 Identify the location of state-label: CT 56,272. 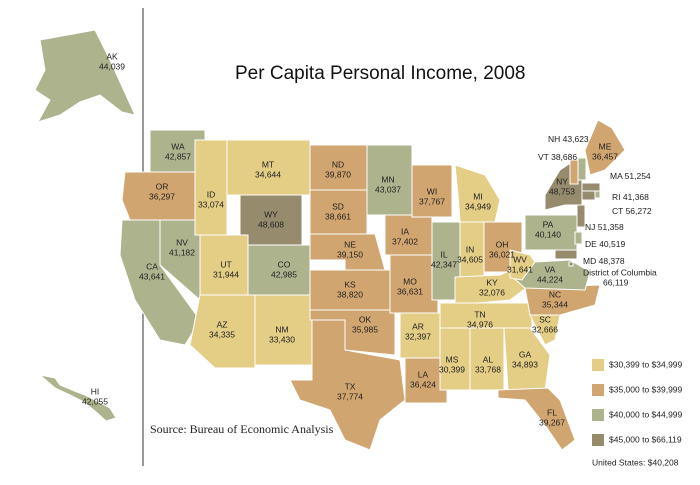
(632, 211).